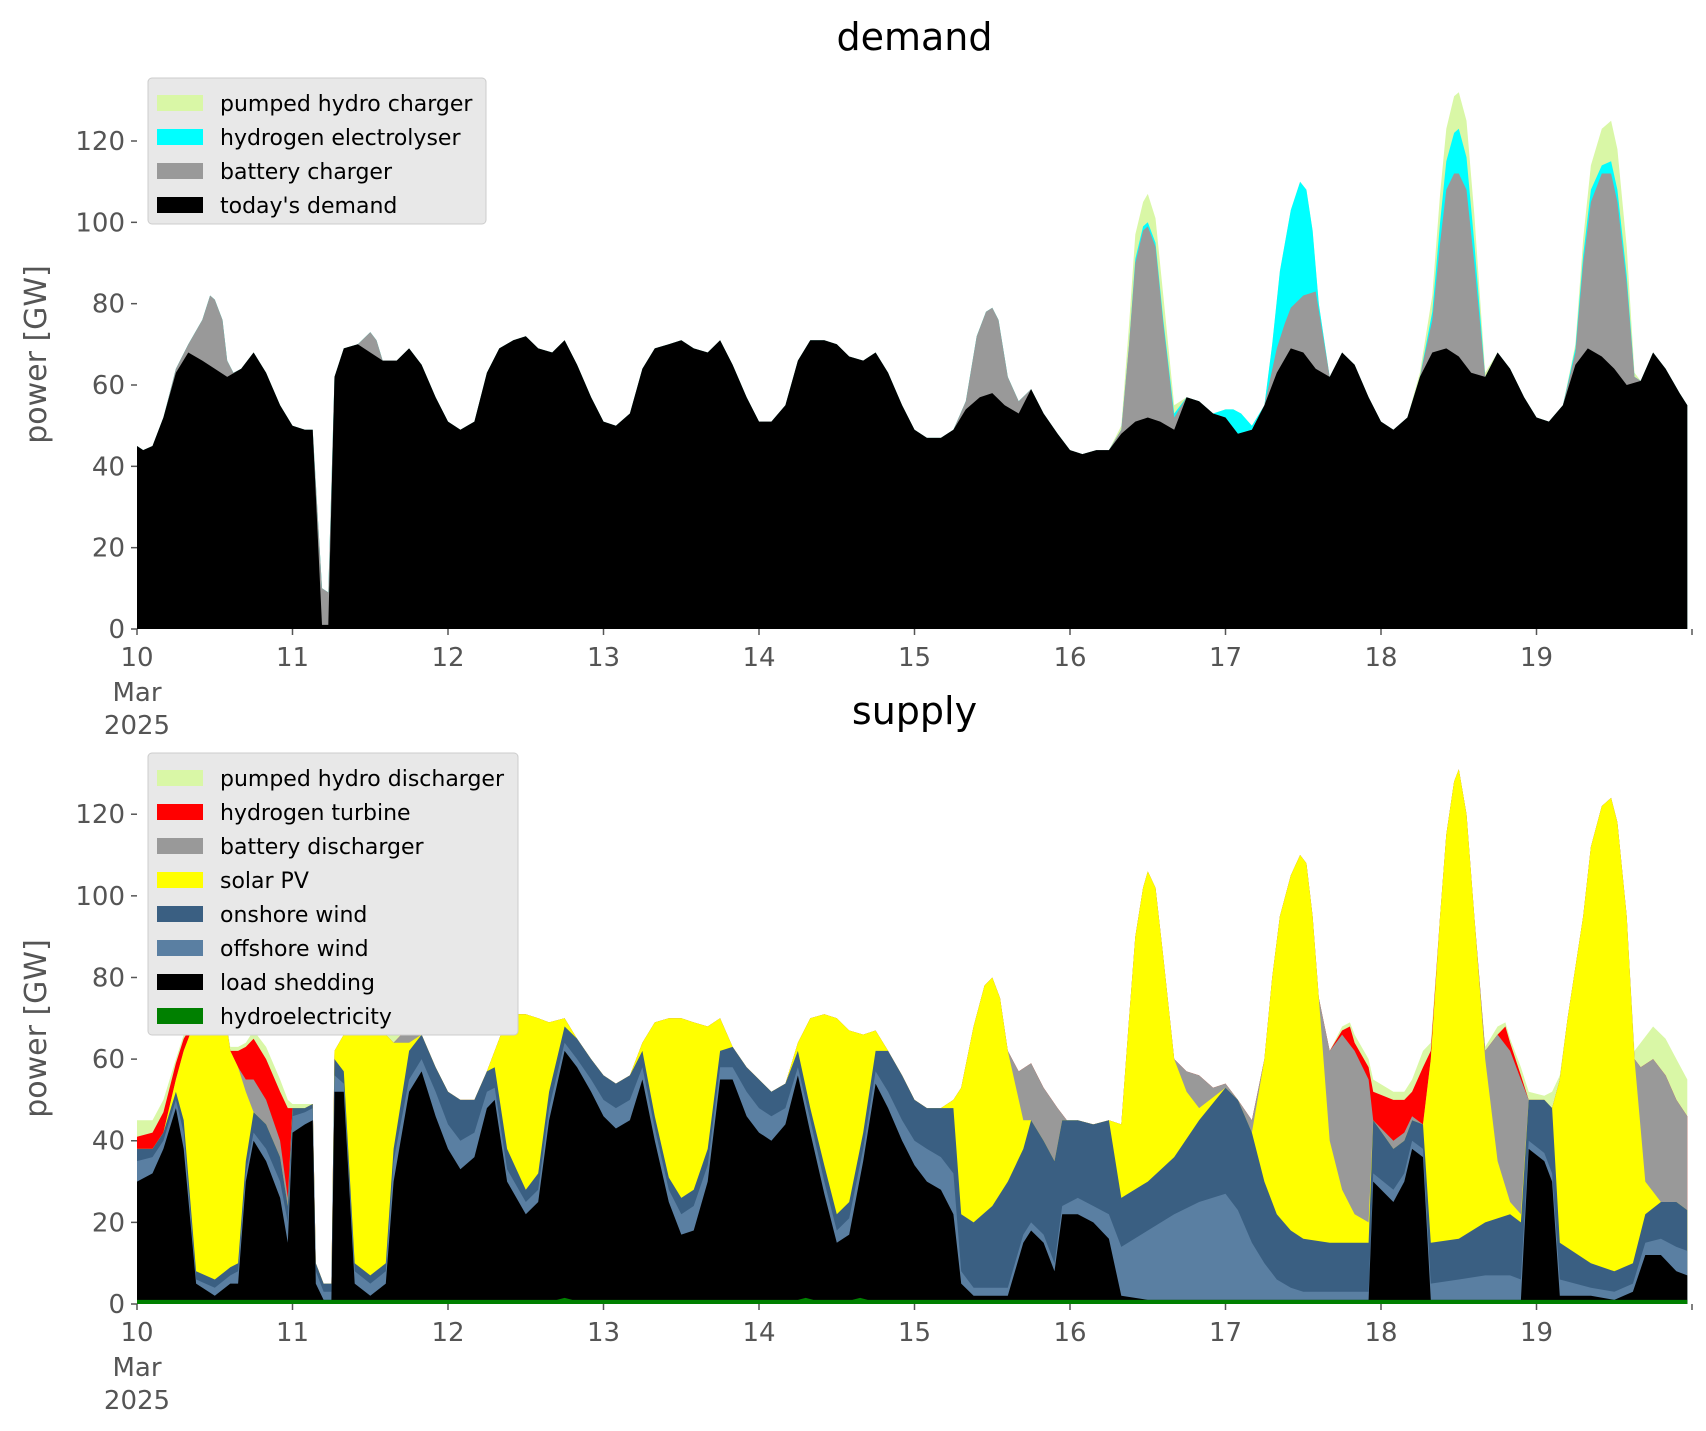  What do you see at coordinates (912, 1300) in the screenshot?
I see `area-hydroelectricity` at bounding box center [912, 1300].